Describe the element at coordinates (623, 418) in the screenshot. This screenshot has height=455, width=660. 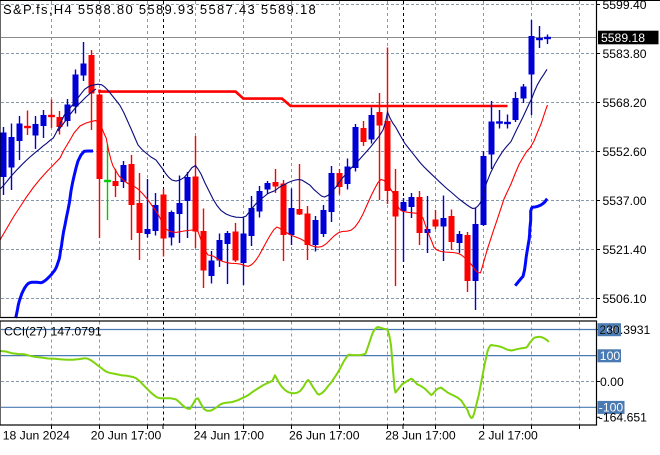
I see `svg-text: -164.651` at that location.